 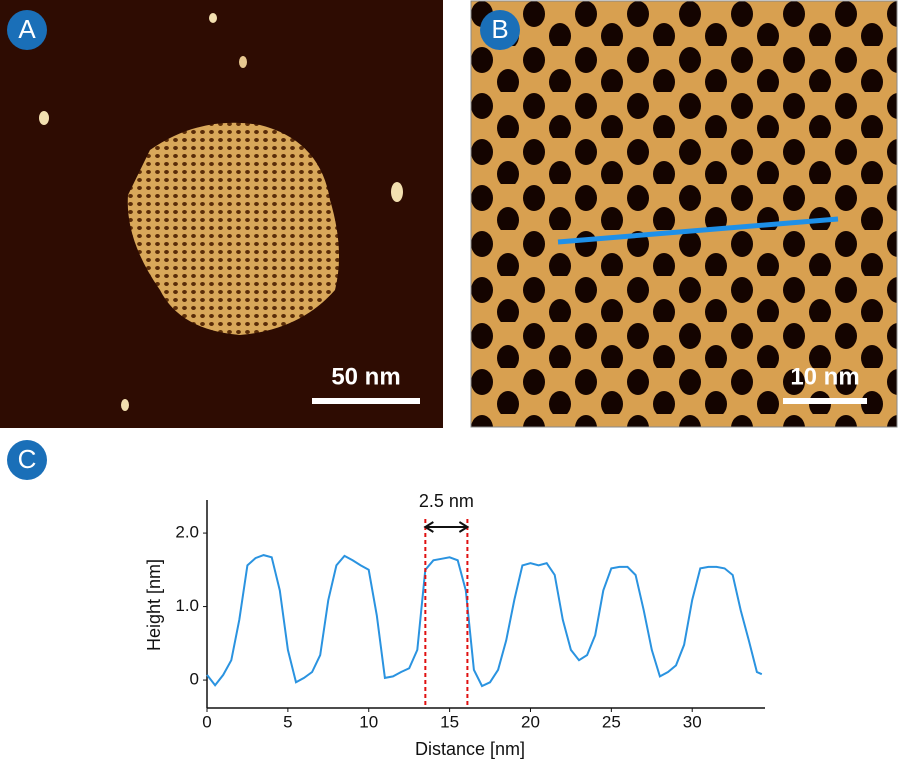 I want to click on y-tick-label: 0, so click(x=194, y=679).